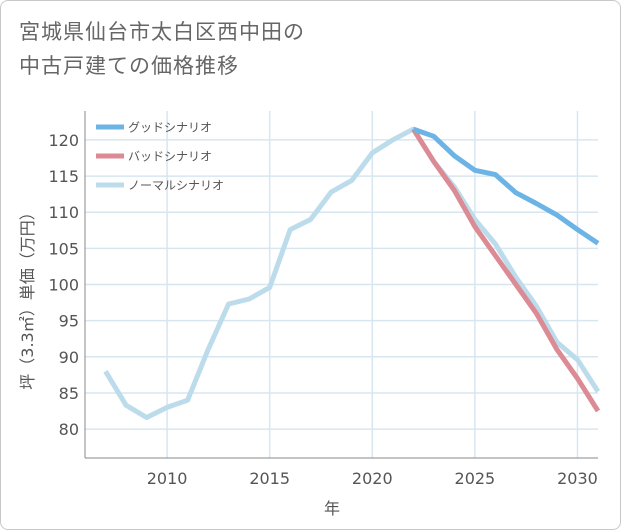 This screenshot has height=530, width=621. I want to click on chart-title-line-2: 中古戸建ての価格推移, so click(129, 66).